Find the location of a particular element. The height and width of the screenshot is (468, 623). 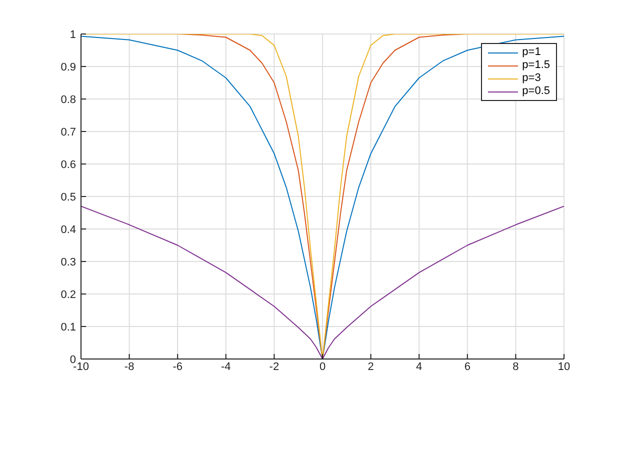

y-tick-label: 0.5 is located at coordinates (68, 197).